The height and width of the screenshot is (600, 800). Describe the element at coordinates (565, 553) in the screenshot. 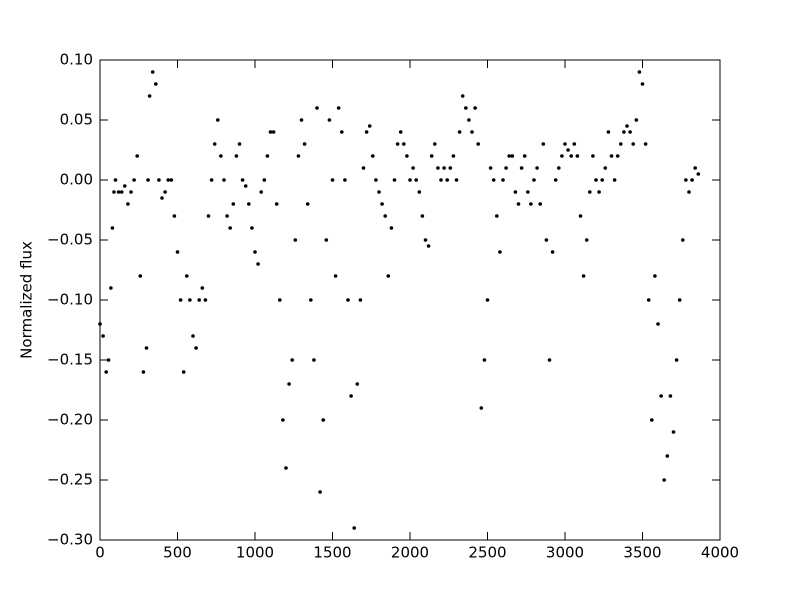

I see `x-tick-label: 3000` at that location.